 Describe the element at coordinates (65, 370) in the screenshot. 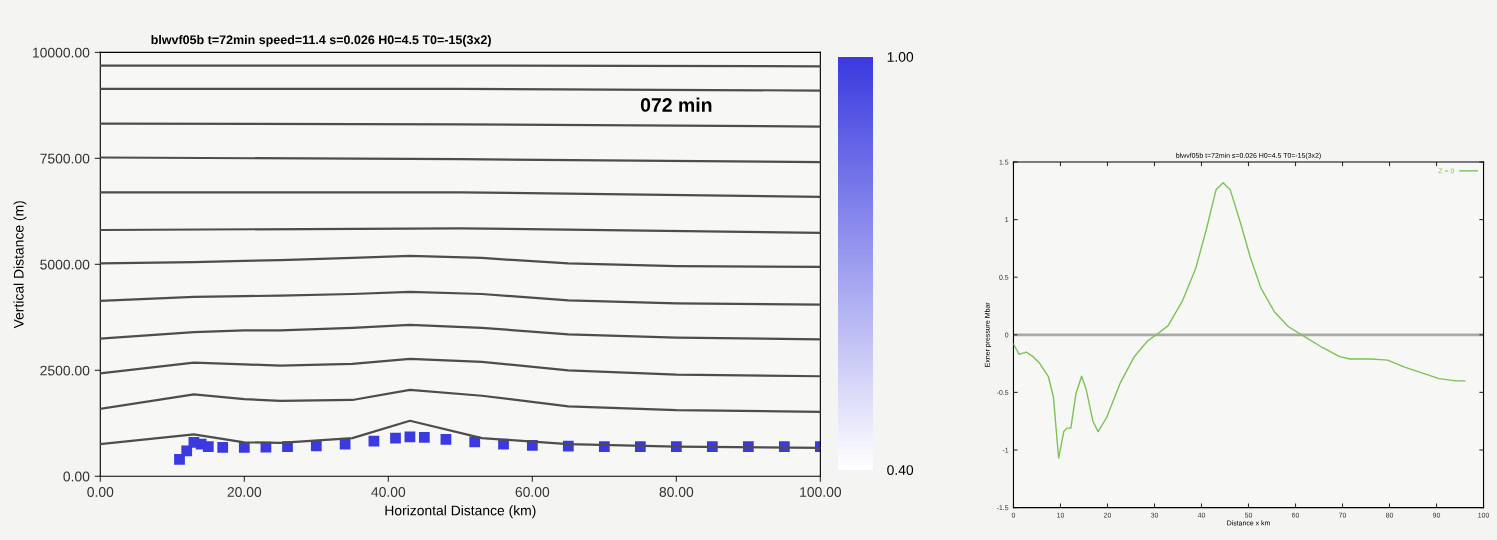

I see `y-tick-label: 2500.00` at that location.